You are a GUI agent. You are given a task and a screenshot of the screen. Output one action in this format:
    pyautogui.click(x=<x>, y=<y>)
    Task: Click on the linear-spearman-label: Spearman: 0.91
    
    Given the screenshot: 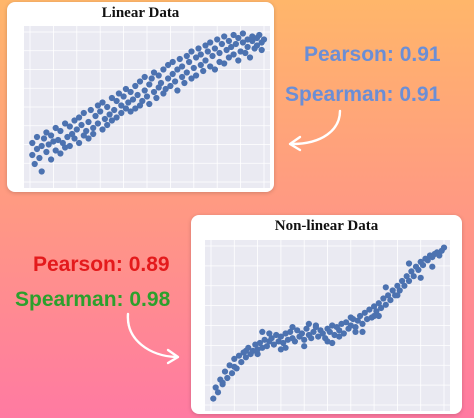 What is the action you would take?
    pyautogui.click(x=363, y=94)
    